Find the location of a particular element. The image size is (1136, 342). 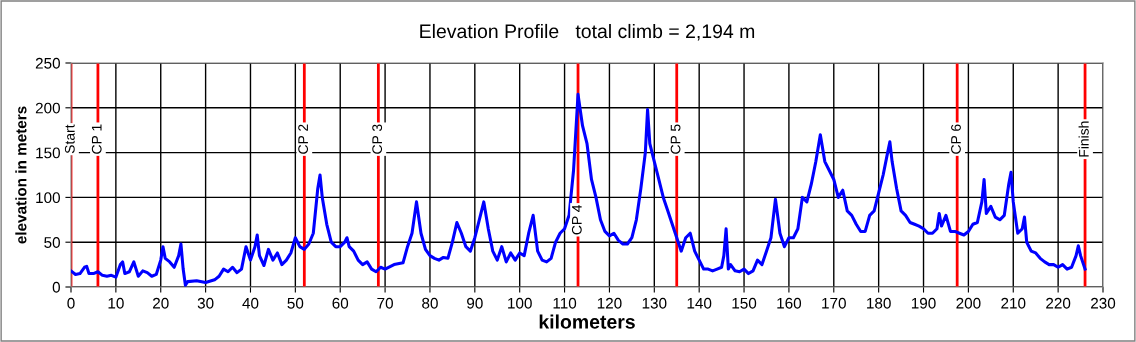

x-tick-label: 120 is located at coordinates (609, 303).